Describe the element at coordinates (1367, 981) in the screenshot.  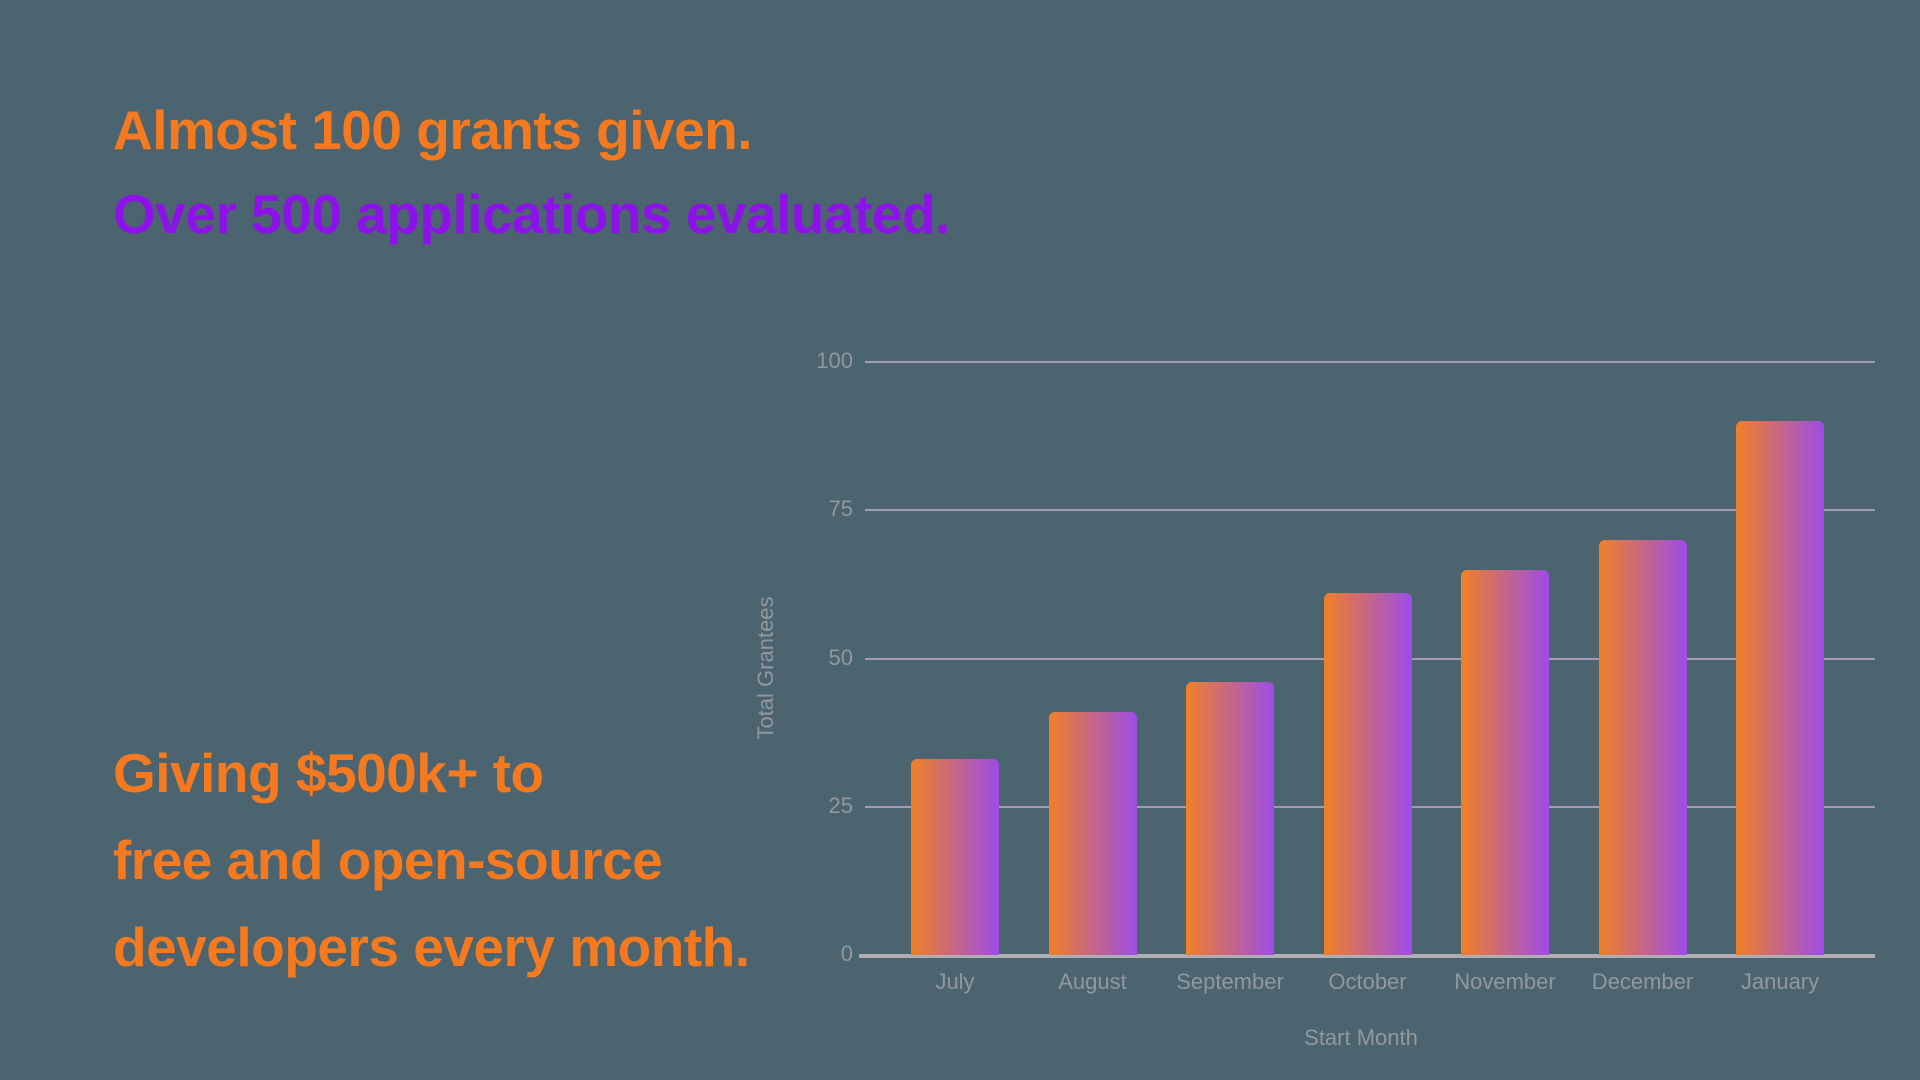
I see `x-tick-label-october: October` at that location.